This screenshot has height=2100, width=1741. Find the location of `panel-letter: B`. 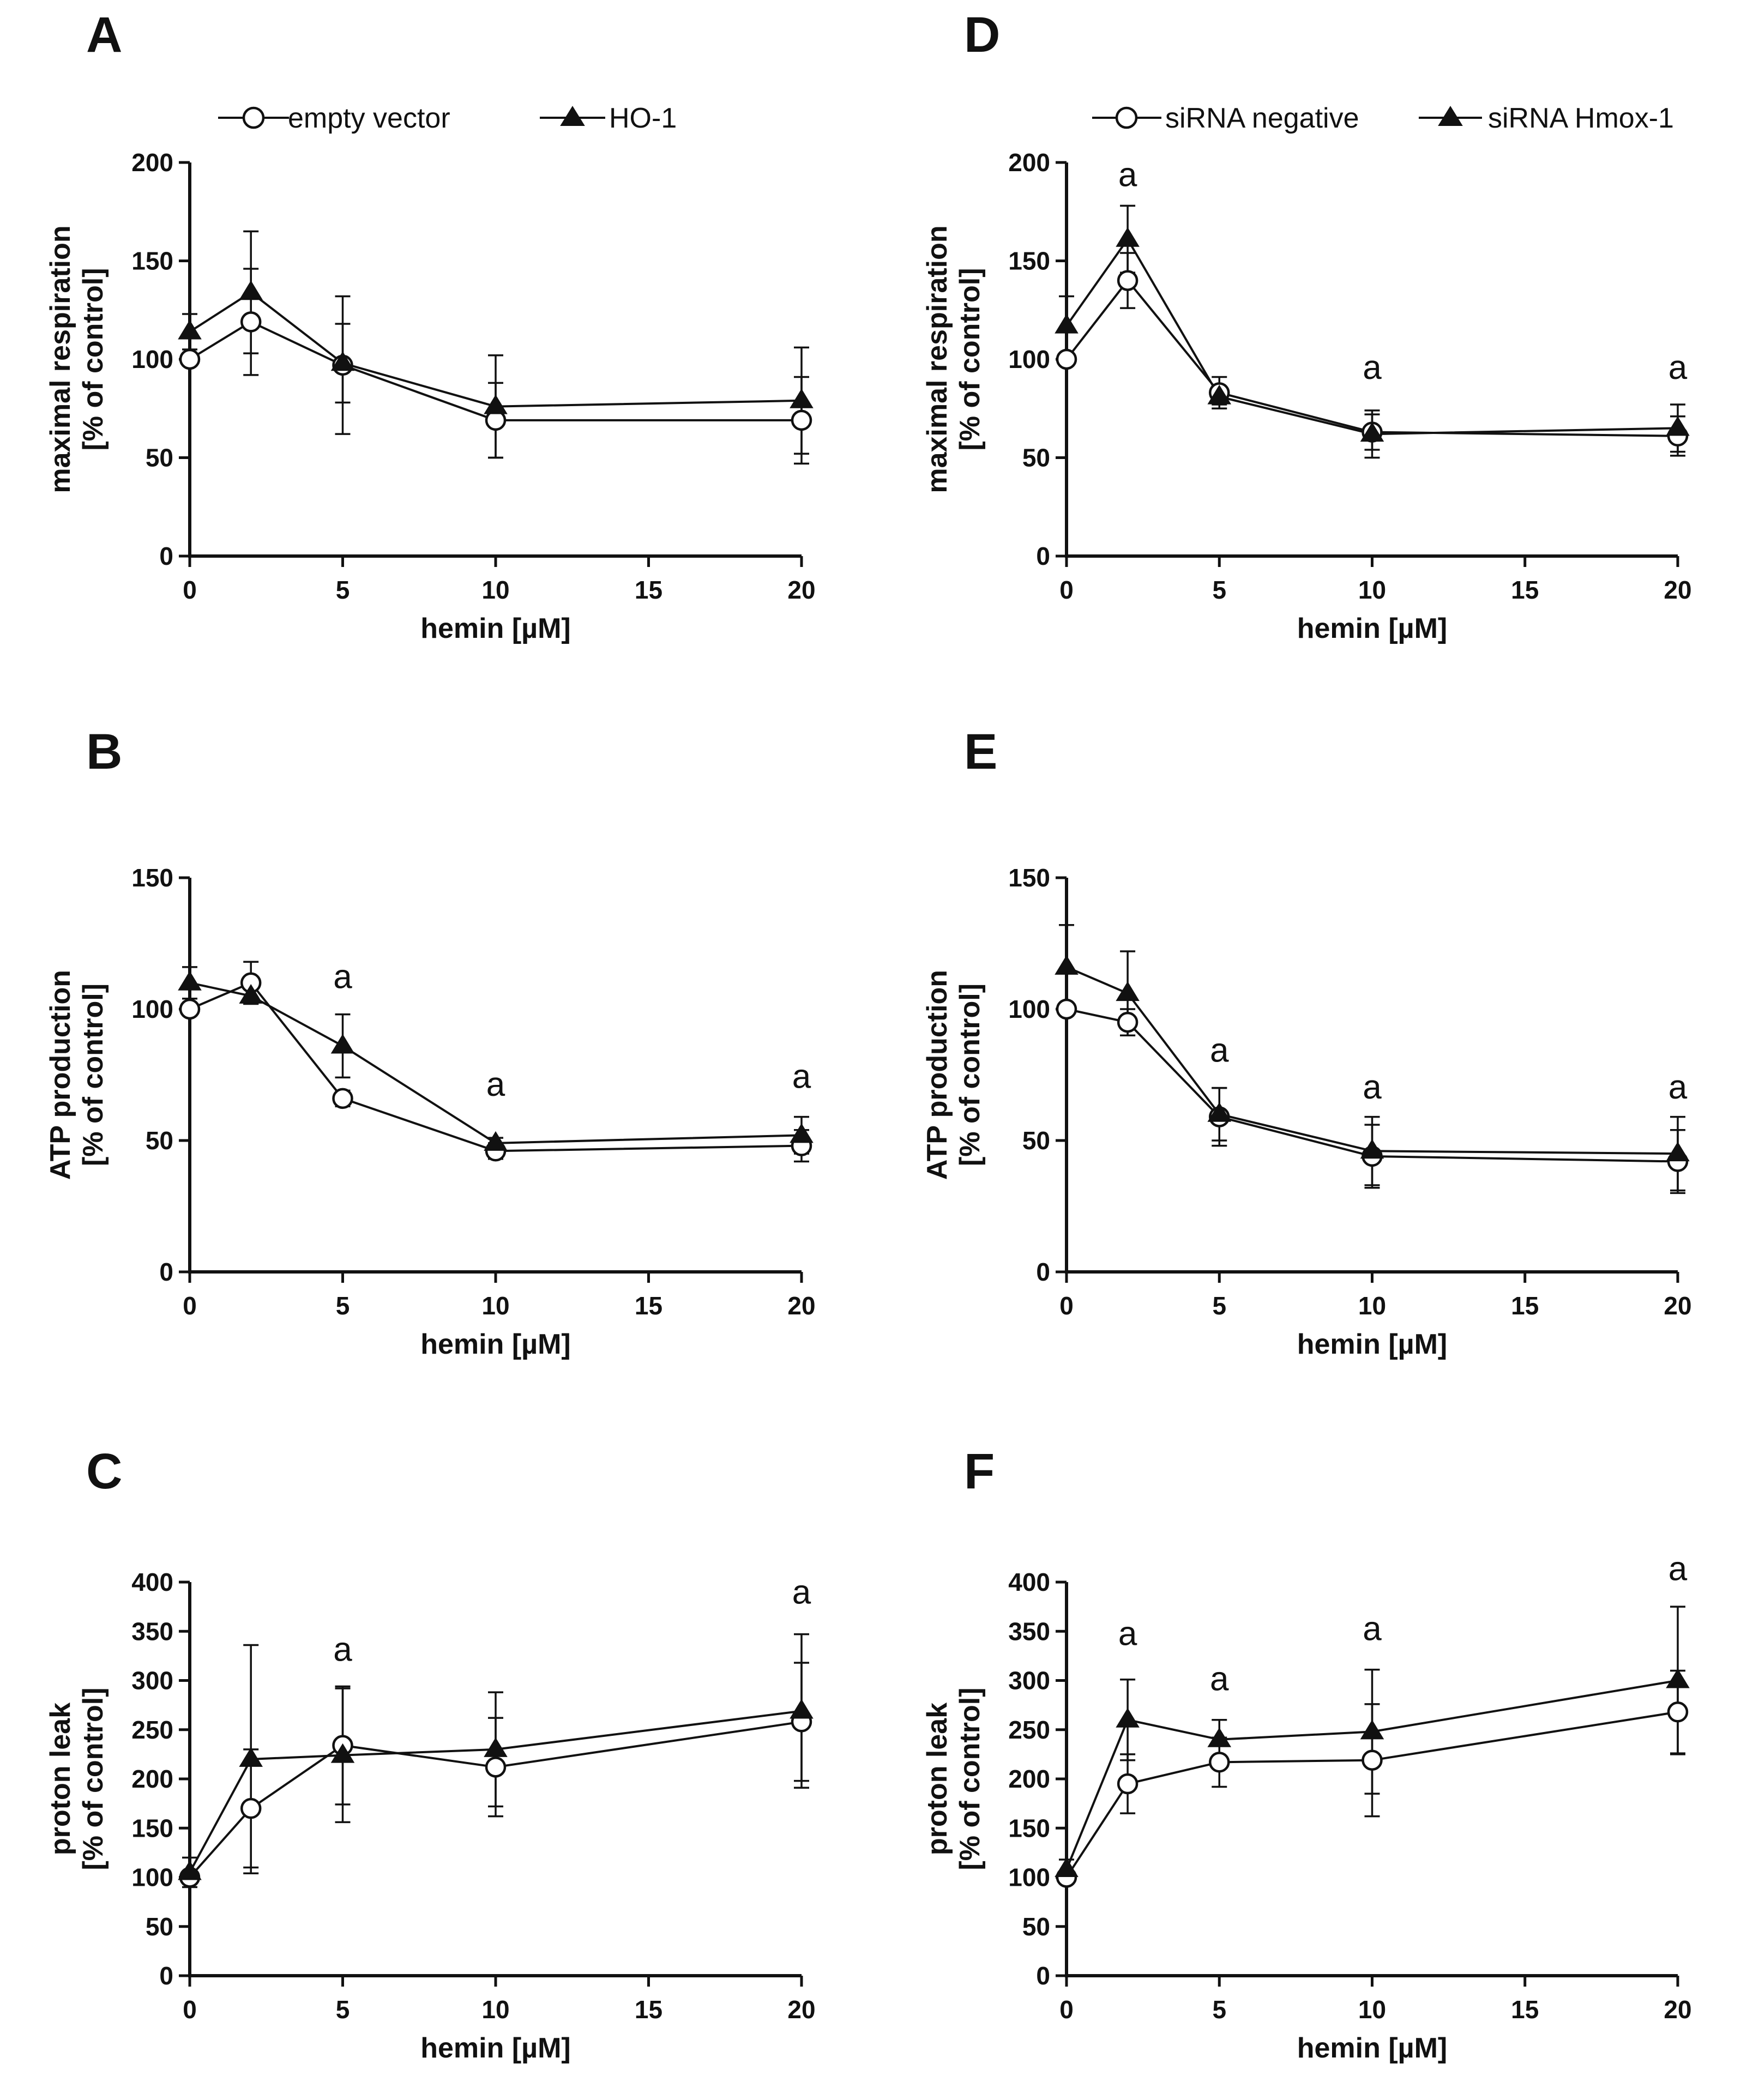

panel-letter: B is located at coordinates (104, 752).